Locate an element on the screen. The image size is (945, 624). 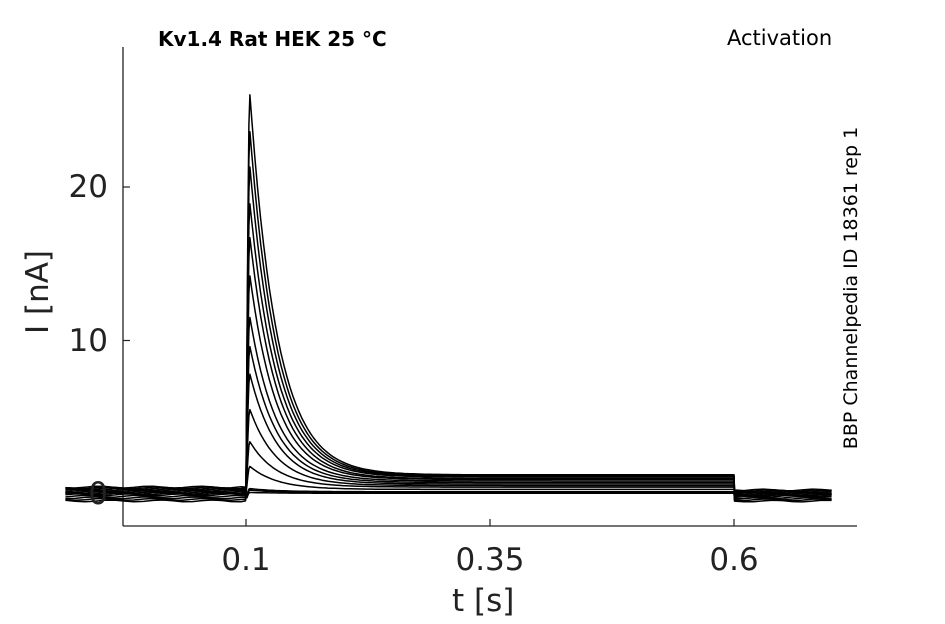
x-tick-label: 0.35 is located at coordinates (490, 560).